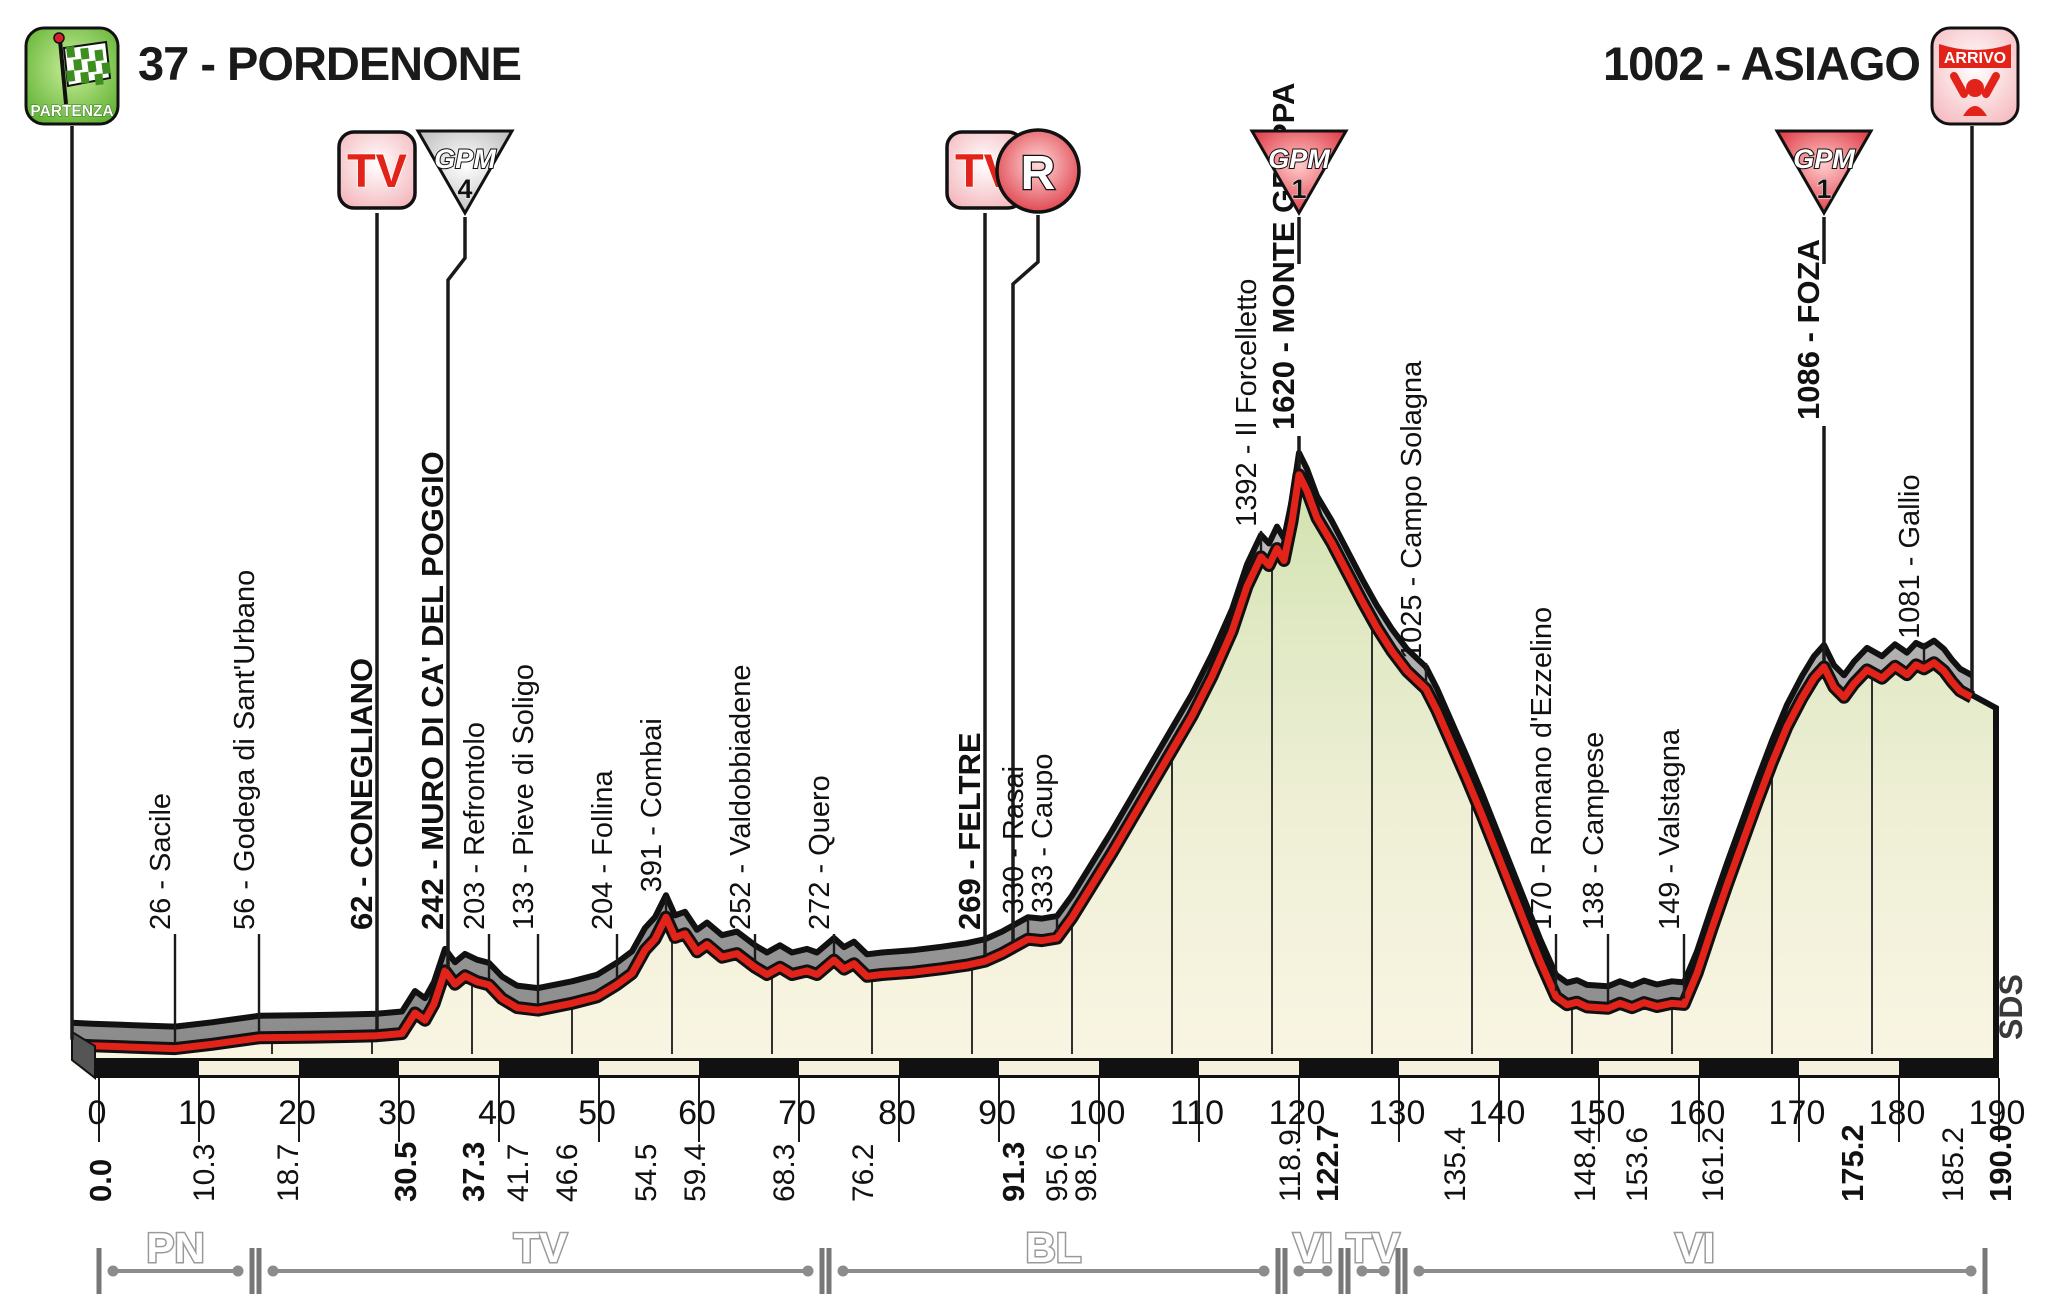  What do you see at coordinates (72, 76) in the screenshot?
I see `partenza-icon: PARTENZA` at bounding box center [72, 76].